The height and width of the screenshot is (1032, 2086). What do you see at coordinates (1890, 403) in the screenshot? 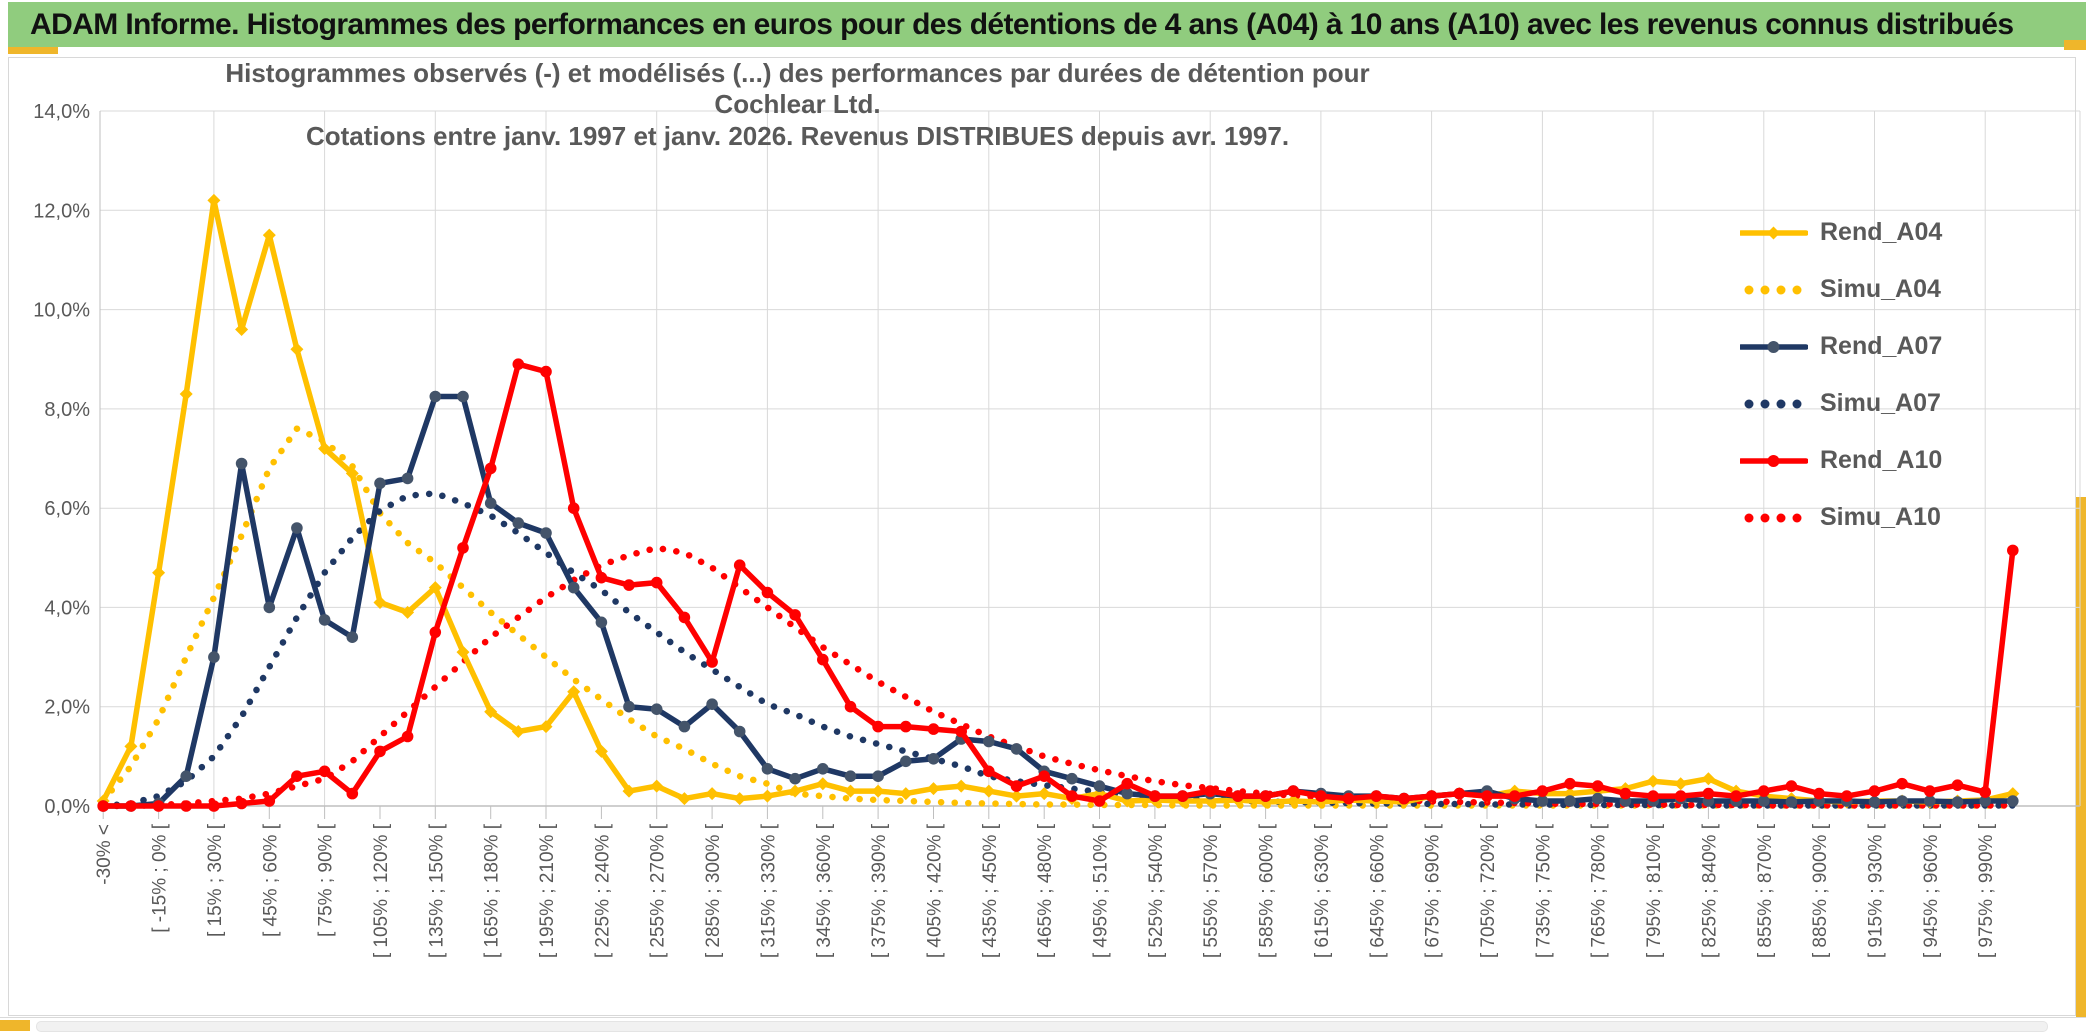
I see `legend-item-simu-a07: Simu_A07` at bounding box center [1890, 403].